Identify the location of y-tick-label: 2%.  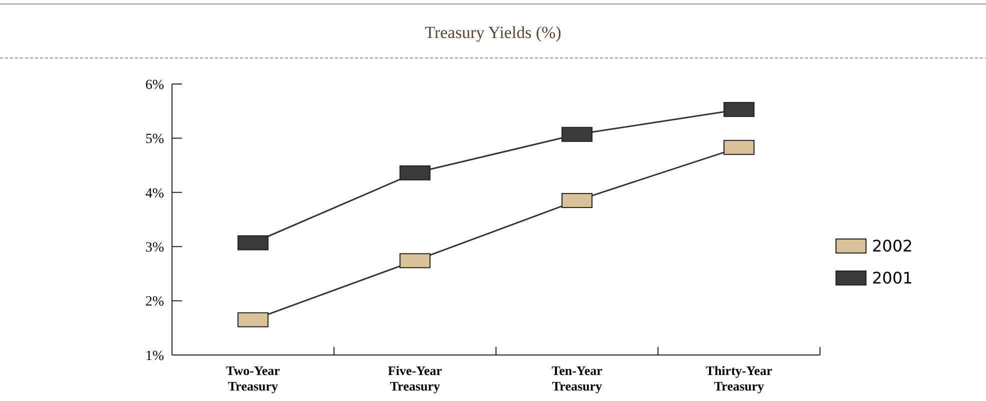
(154, 302).